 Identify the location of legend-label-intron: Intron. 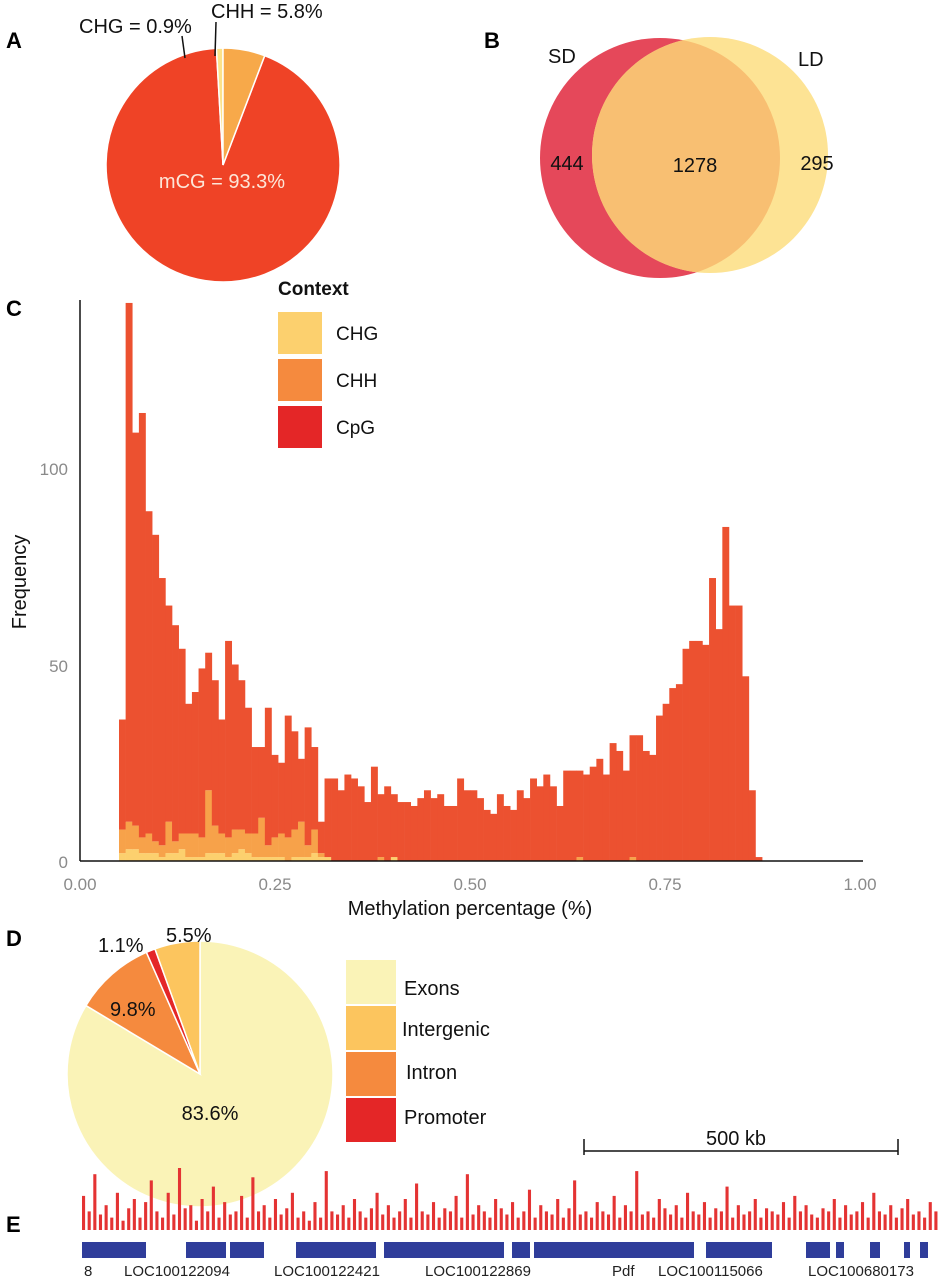
(431, 1073).